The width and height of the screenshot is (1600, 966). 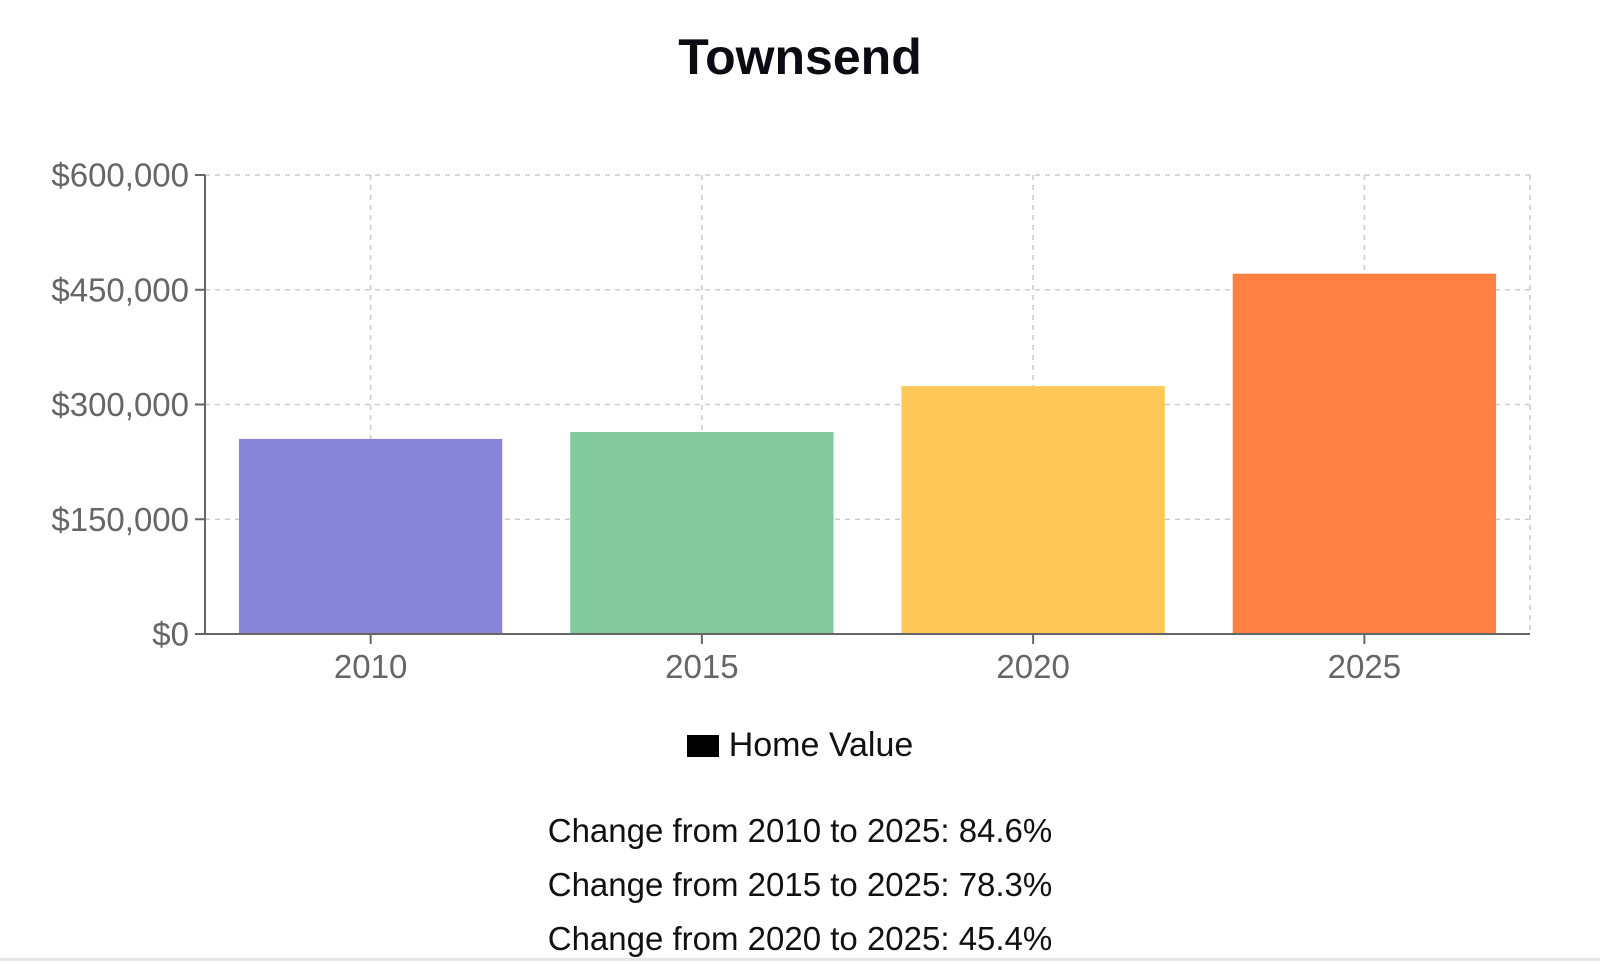 I want to click on bar-2020, so click(x=1033, y=510).